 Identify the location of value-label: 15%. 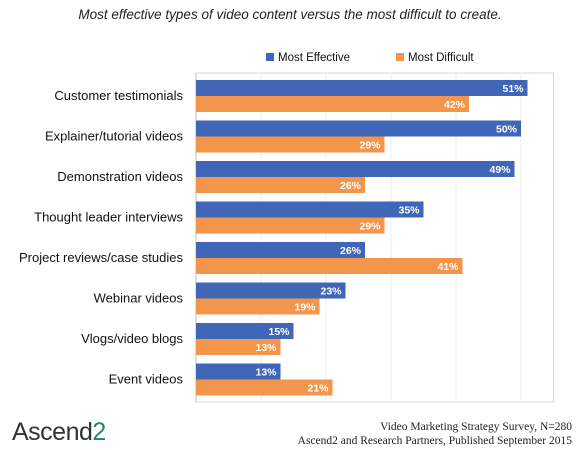
(279, 332).